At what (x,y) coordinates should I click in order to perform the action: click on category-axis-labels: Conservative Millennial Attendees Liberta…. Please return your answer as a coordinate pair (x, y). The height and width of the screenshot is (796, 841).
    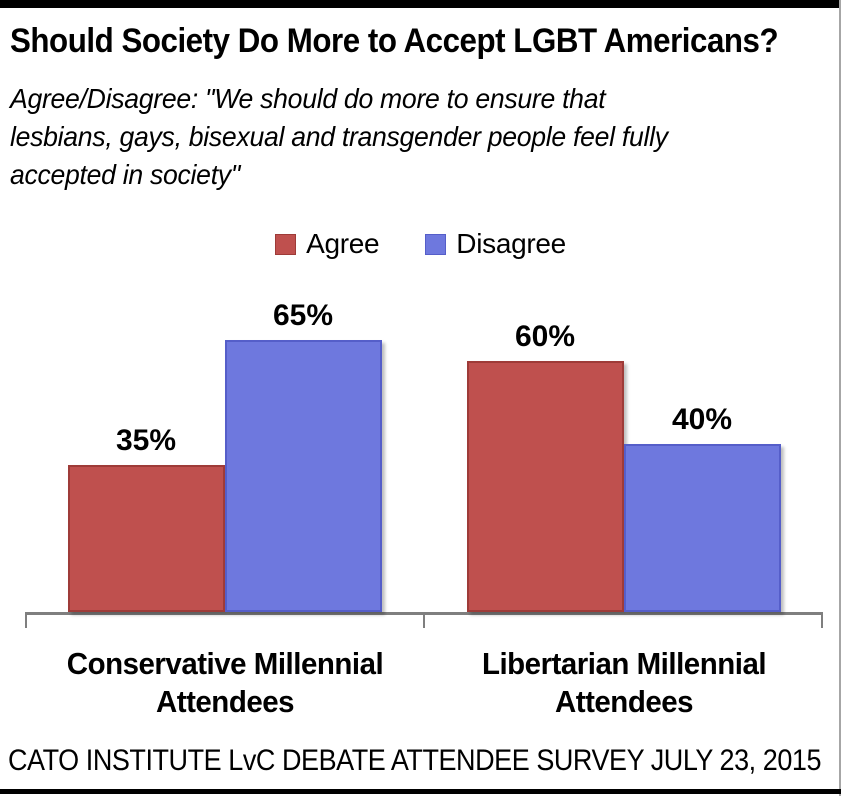
    Looking at the image, I should click on (424, 683).